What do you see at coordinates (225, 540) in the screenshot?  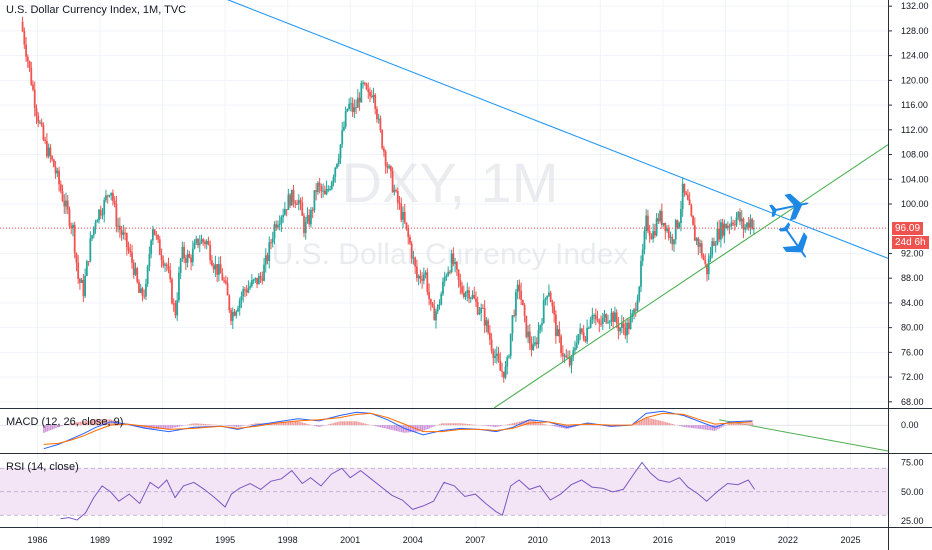 I see `time-tick-label: 1995` at bounding box center [225, 540].